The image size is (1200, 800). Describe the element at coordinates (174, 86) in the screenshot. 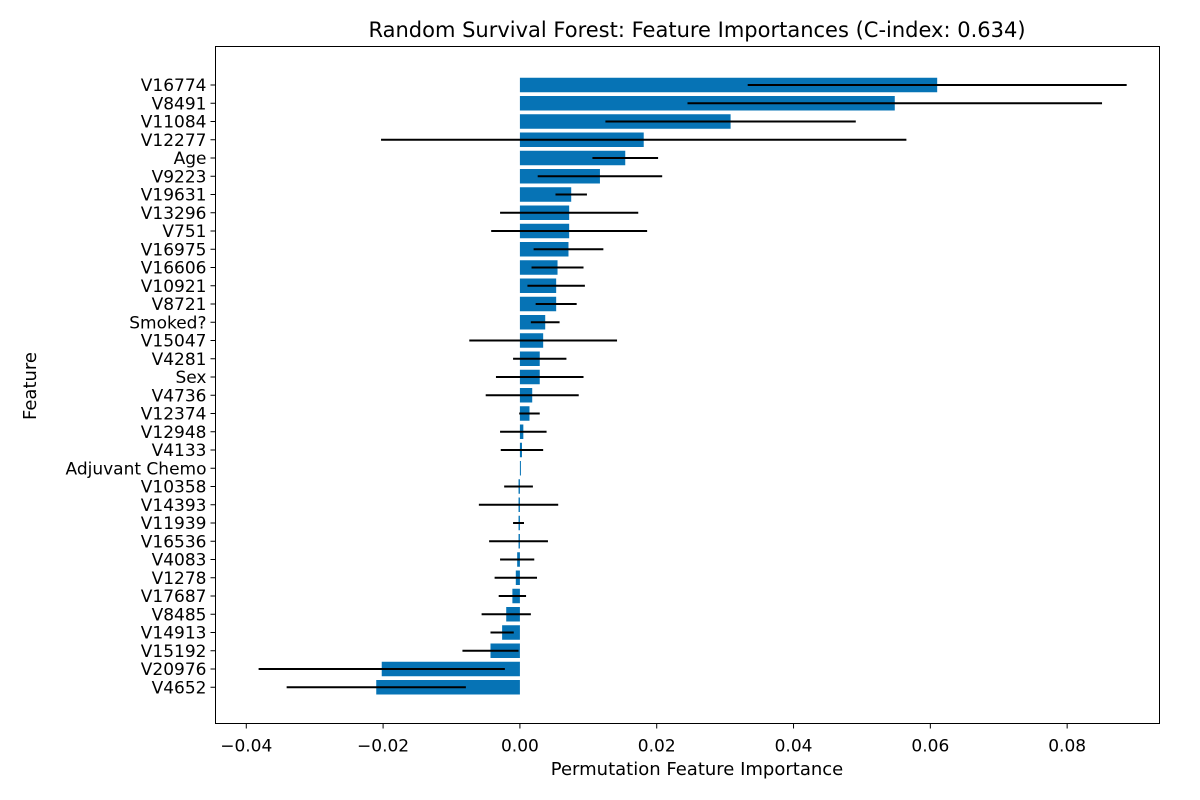

I see `y-tick-label: V16774` at that location.